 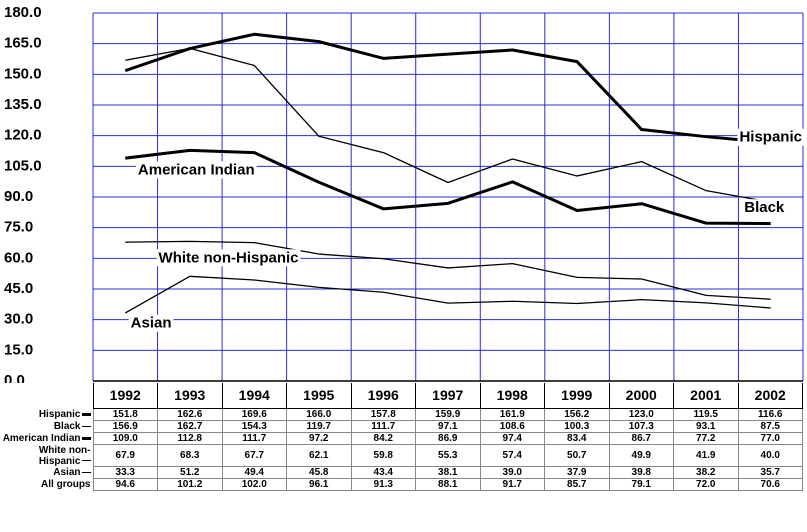 What do you see at coordinates (641, 438) in the screenshot?
I see `table-cell: 86.7` at bounding box center [641, 438].